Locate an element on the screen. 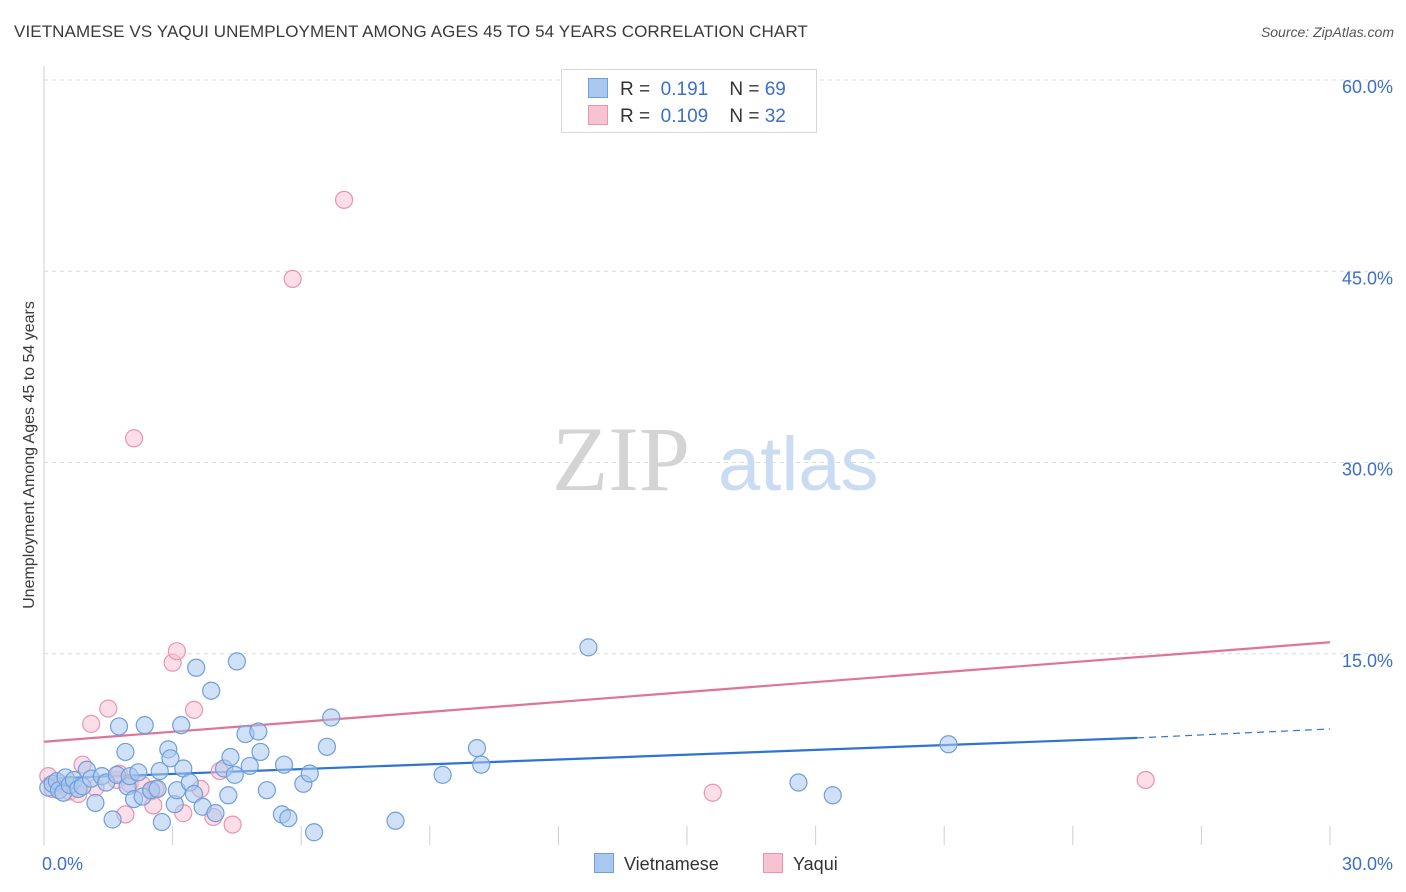 The width and height of the screenshot is (1406, 892). vietnamese-swatch is located at coordinates (598, 88).